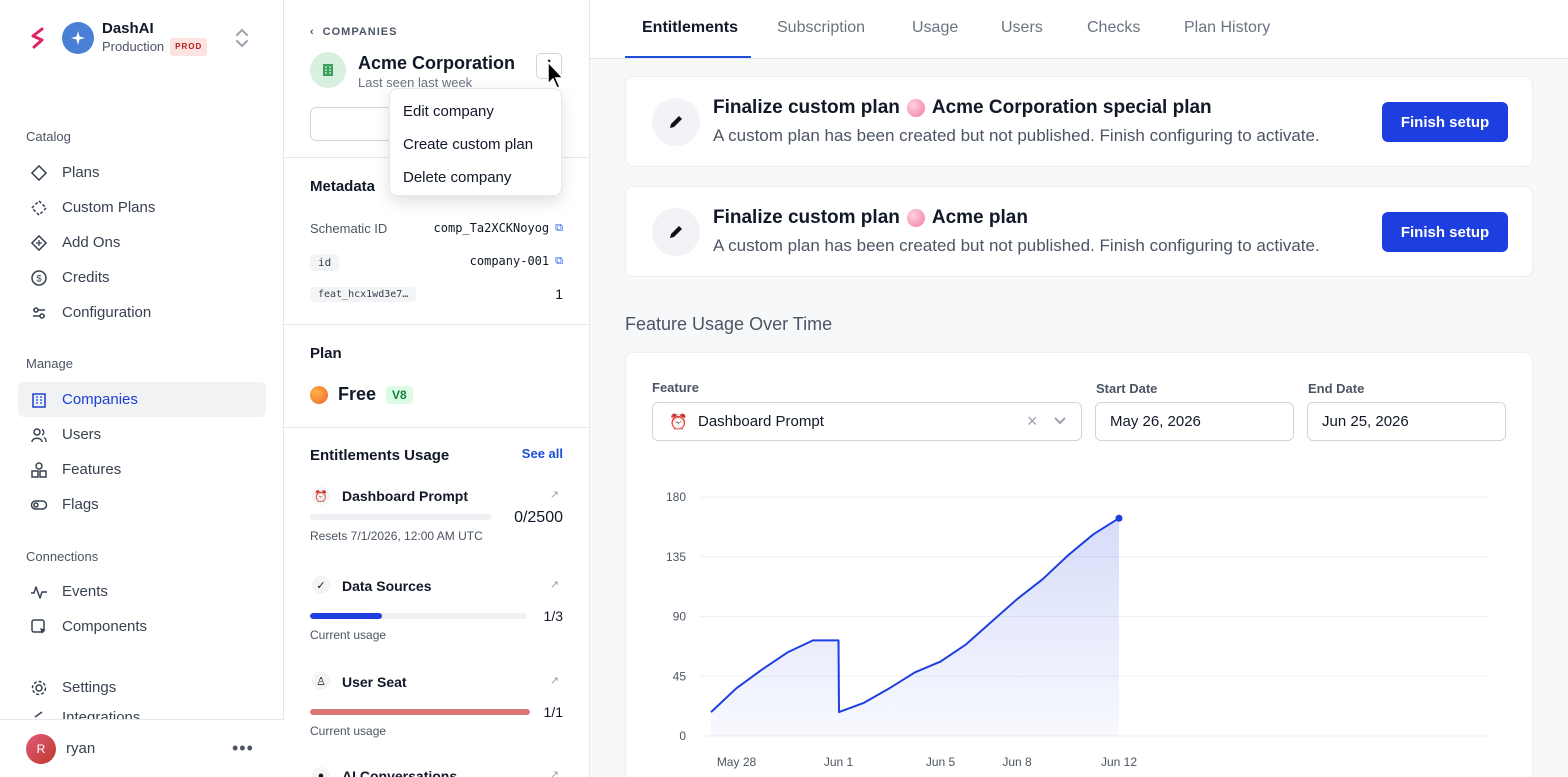 The height and width of the screenshot is (777, 1568). Describe the element at coordinates (387, 586) in the screenshot. I see `entitlement-name: Data Sources` at that location.